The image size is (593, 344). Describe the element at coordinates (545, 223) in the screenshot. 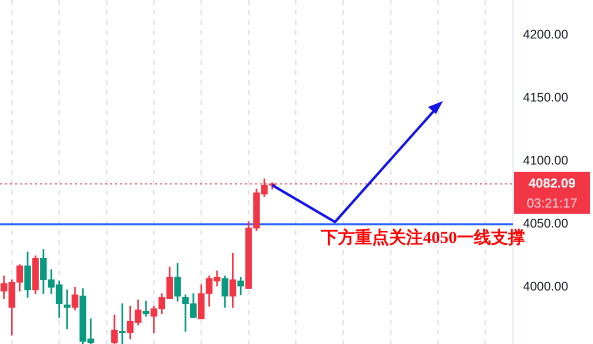

I see `y-tick-label: 4050.00` at that location.